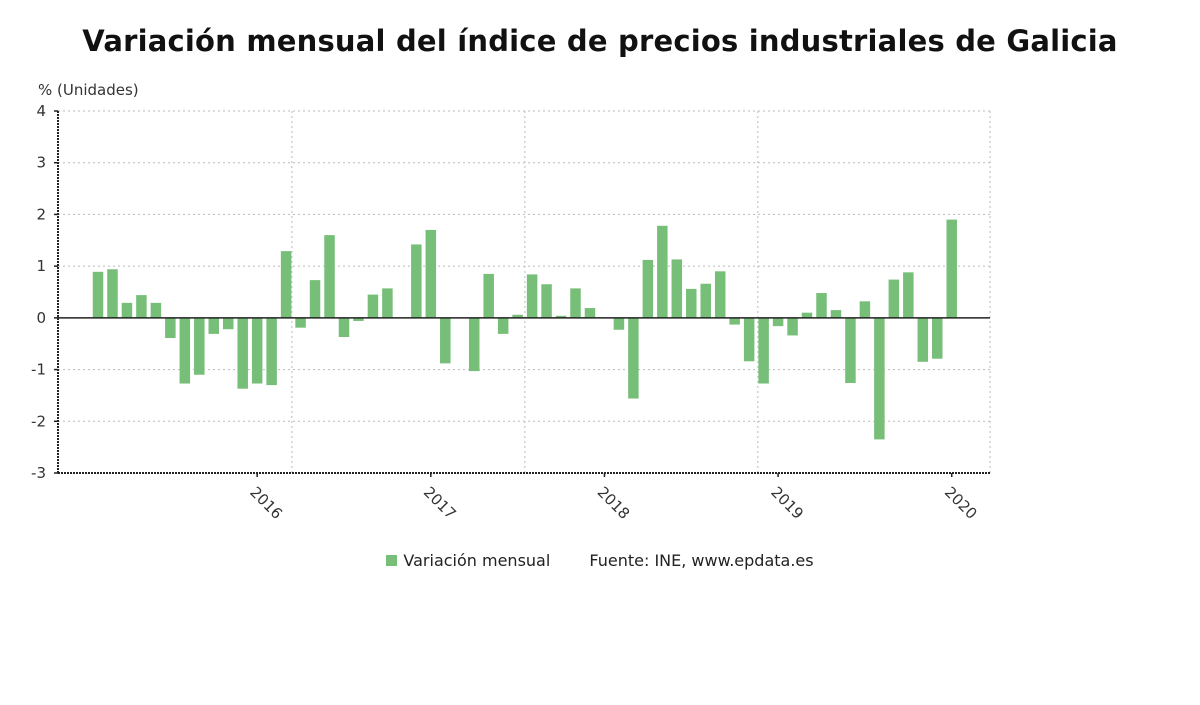  Describe the element at coordinates (41, 111) in the screenshot. I see `y-tick-label: 4` at that location.